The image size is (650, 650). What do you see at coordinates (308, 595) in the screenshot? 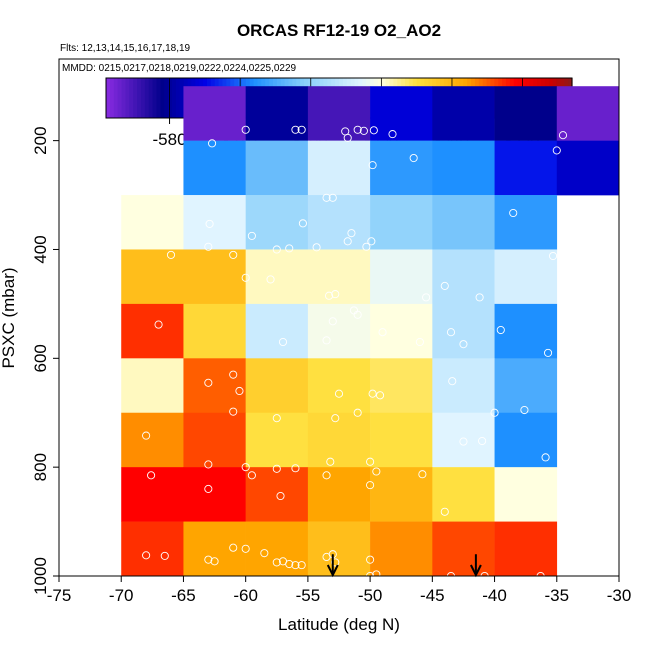
I see `x-tick-label: -55` at bounding box center [308, 595].